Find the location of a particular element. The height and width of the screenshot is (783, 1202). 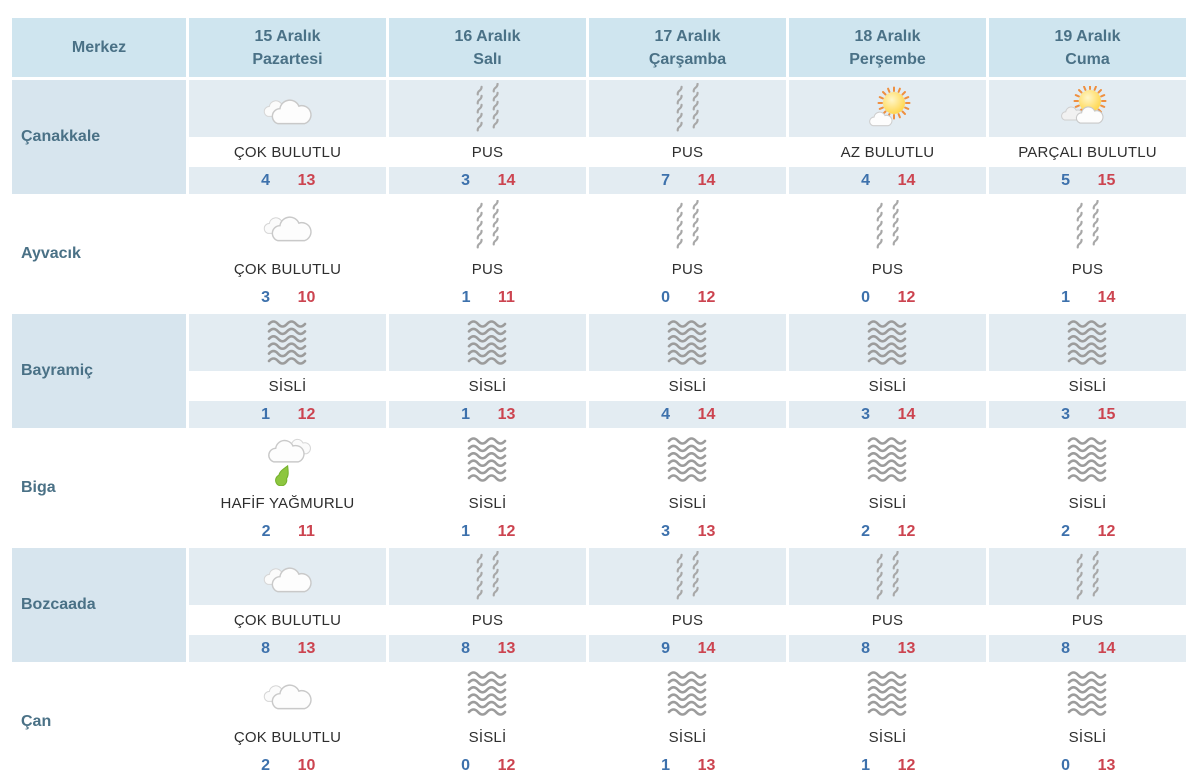

temperature-pair: 3 13 is located at coordinates (687, 531).